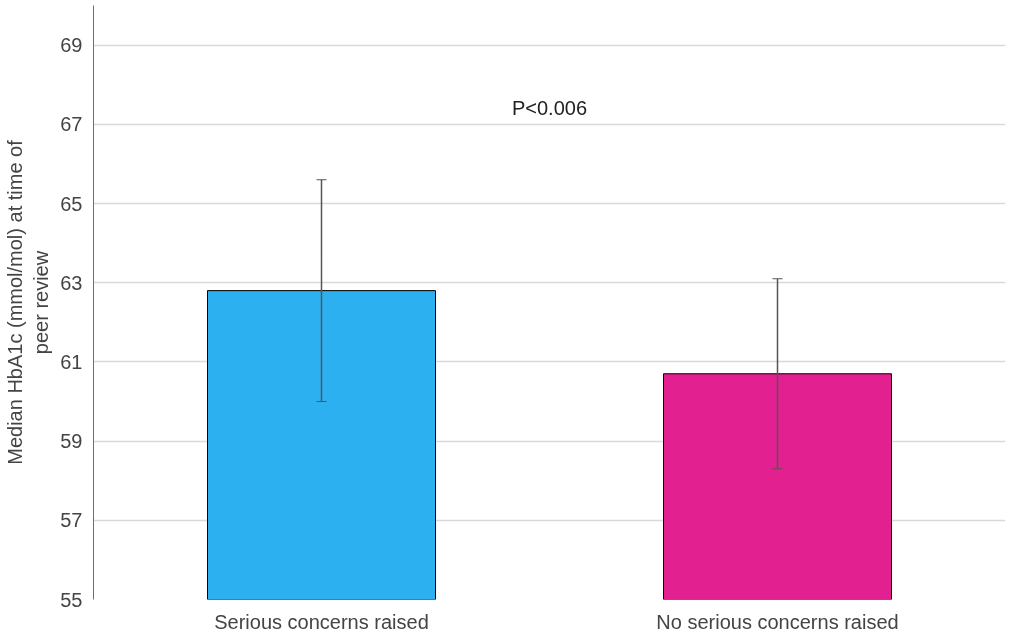 The width and height of the screenshot is (1014, 639). I want to click on x-tick-label: No serious concerns raised, so click(777, 621).